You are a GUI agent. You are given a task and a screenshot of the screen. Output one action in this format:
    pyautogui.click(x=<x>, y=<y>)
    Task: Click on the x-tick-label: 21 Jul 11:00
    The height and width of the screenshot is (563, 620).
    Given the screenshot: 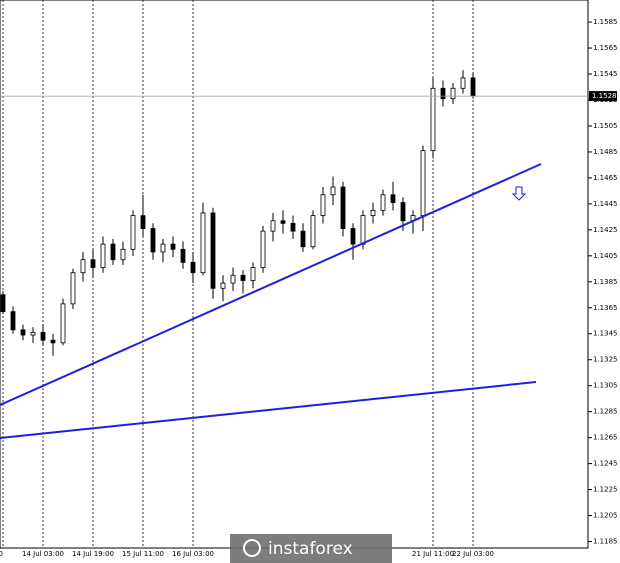 What is the action you would take?
    pyautogui.click(x=433, y=554)
    